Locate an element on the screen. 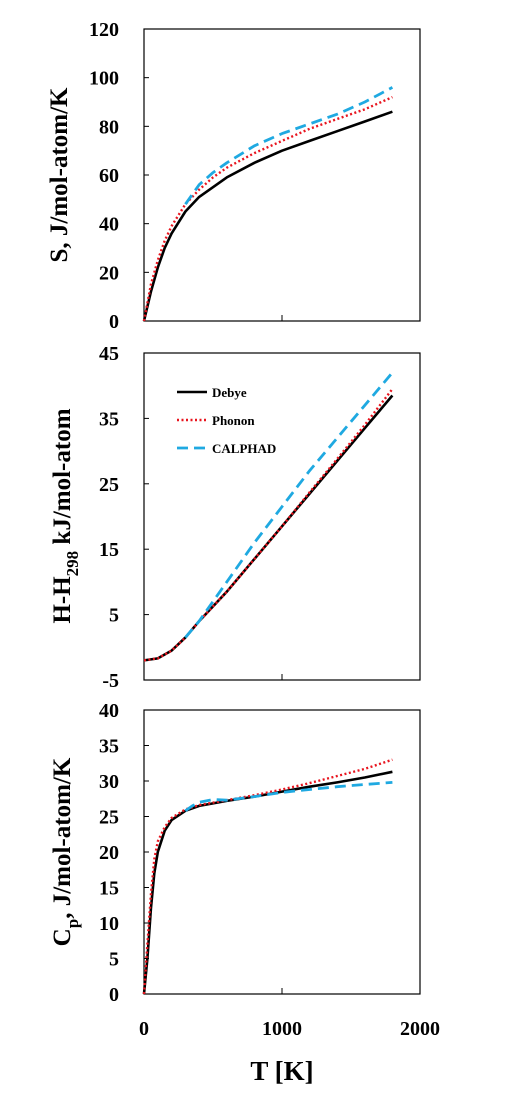 The image size is (515, 1104). y-axis-label-enthalpy-sub: 298 is located at coordinates (72, 564).